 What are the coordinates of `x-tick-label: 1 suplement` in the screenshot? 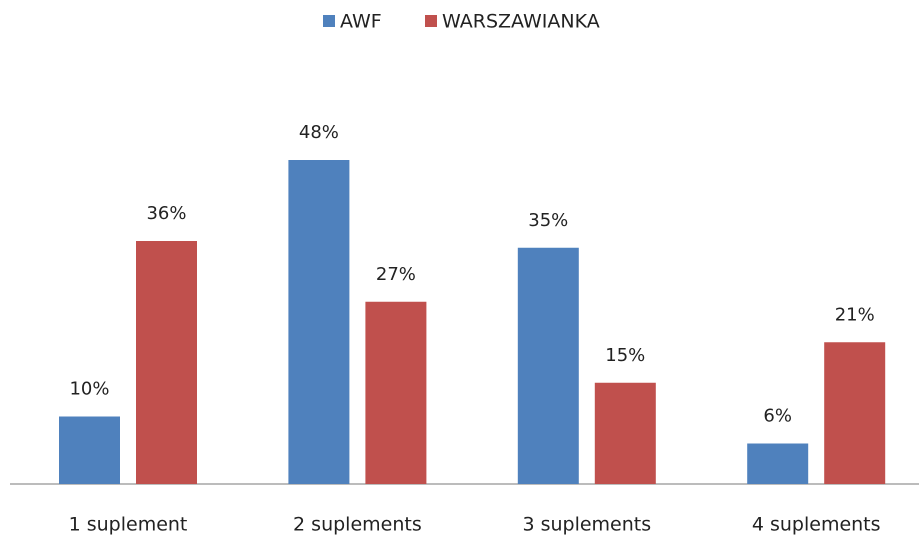 It's located at (128, 525).